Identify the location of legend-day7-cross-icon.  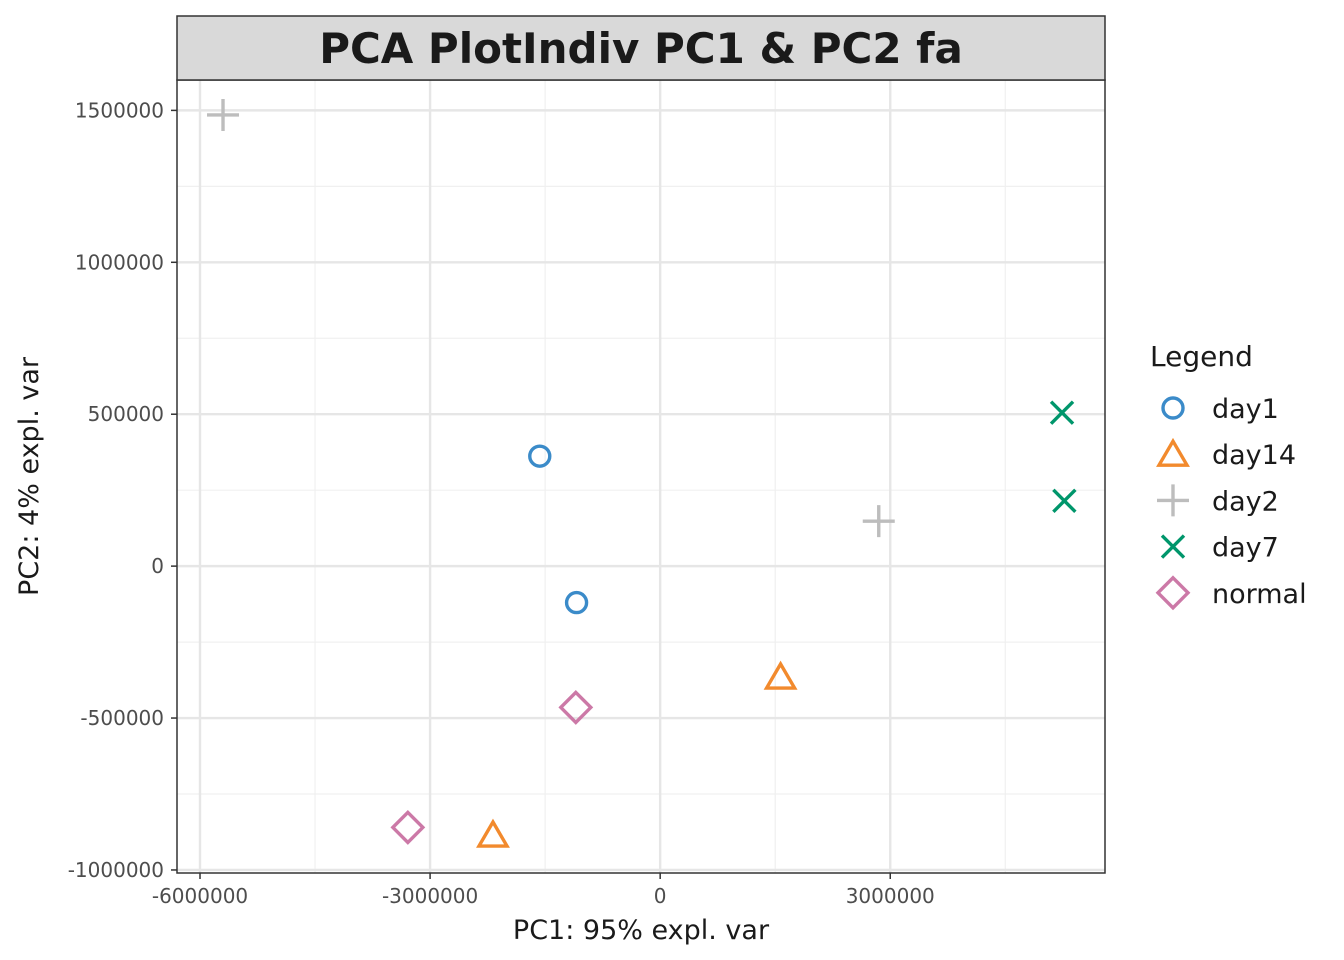
(1173, 546).